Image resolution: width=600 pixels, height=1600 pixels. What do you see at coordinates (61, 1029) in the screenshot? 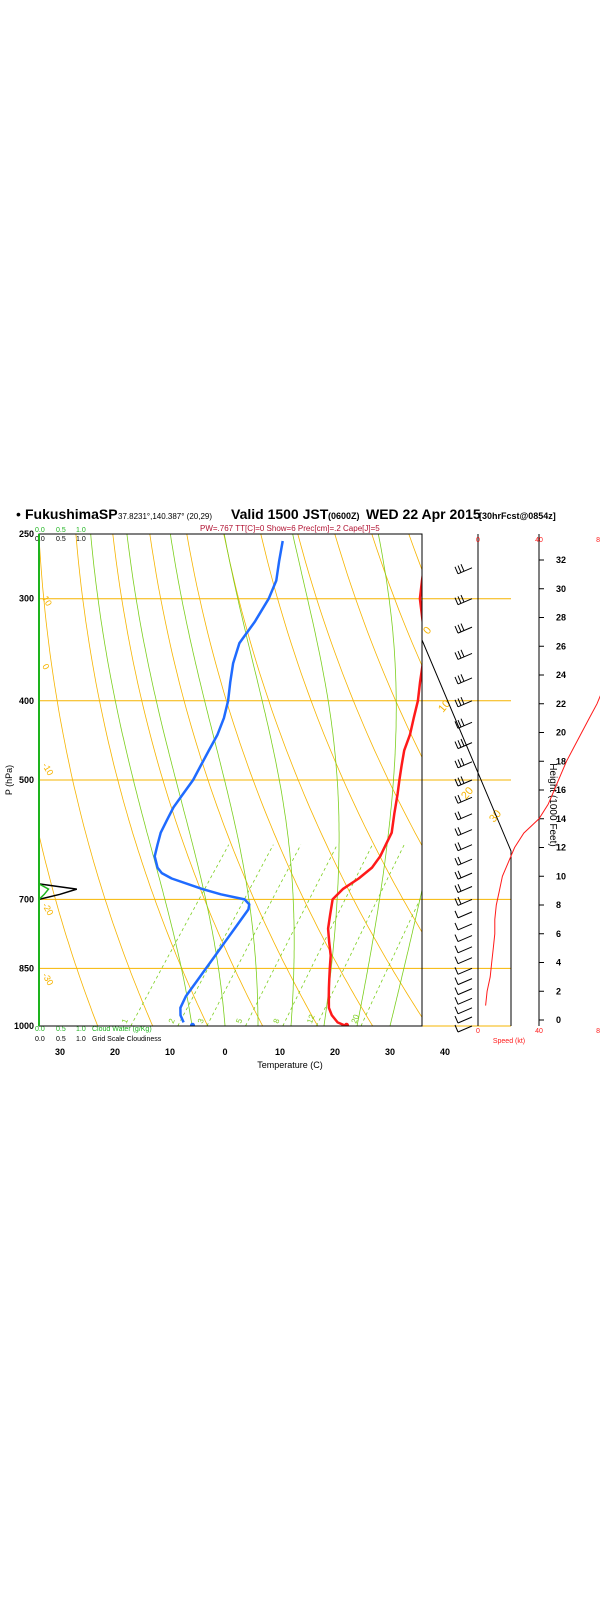
I see `cloud-btick-green-1: 0.5` at bounding box center [61, 1029].